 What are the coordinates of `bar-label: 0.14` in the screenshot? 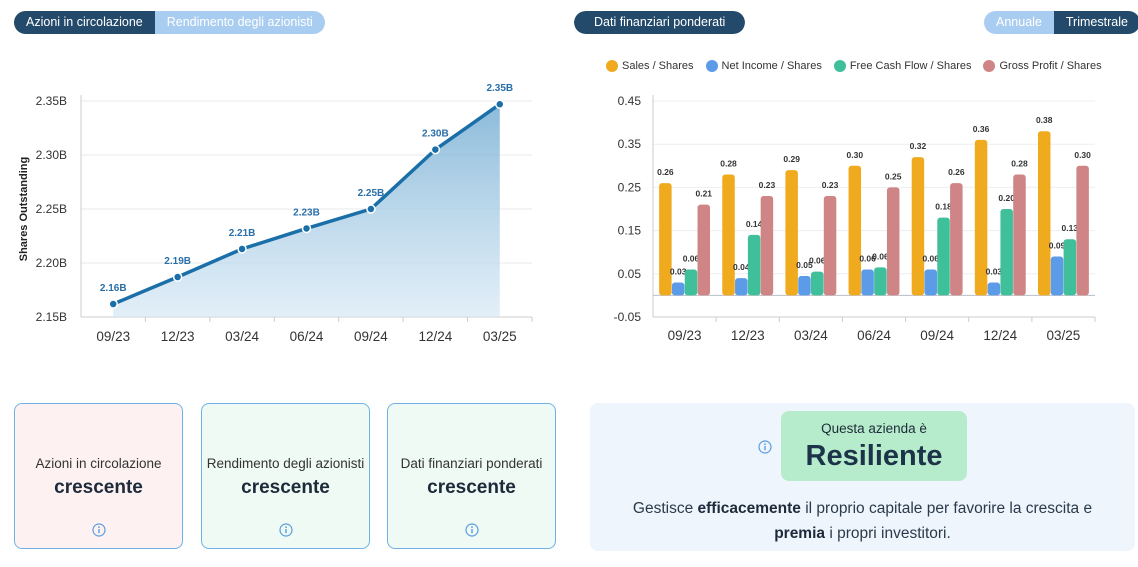 It's located at (754, 224).